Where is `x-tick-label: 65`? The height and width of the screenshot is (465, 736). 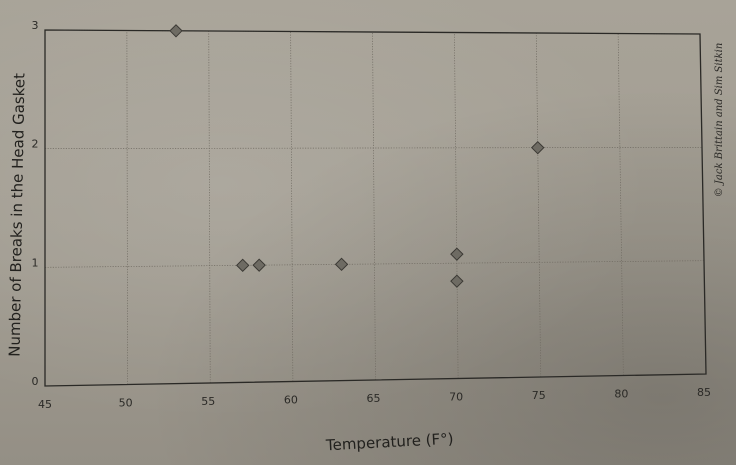 x-tick-label: 65 is located at coordinates (374, 398).